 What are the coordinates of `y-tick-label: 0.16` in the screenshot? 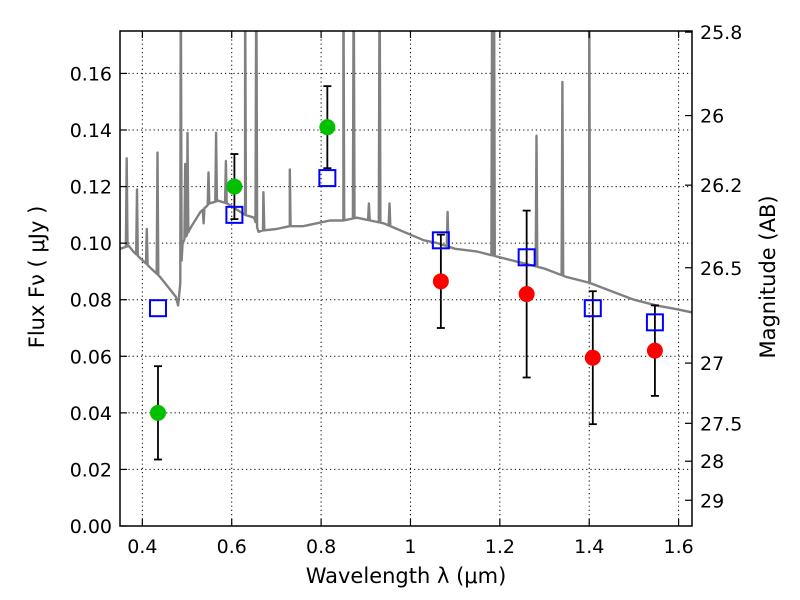 It's located at (91, 74).